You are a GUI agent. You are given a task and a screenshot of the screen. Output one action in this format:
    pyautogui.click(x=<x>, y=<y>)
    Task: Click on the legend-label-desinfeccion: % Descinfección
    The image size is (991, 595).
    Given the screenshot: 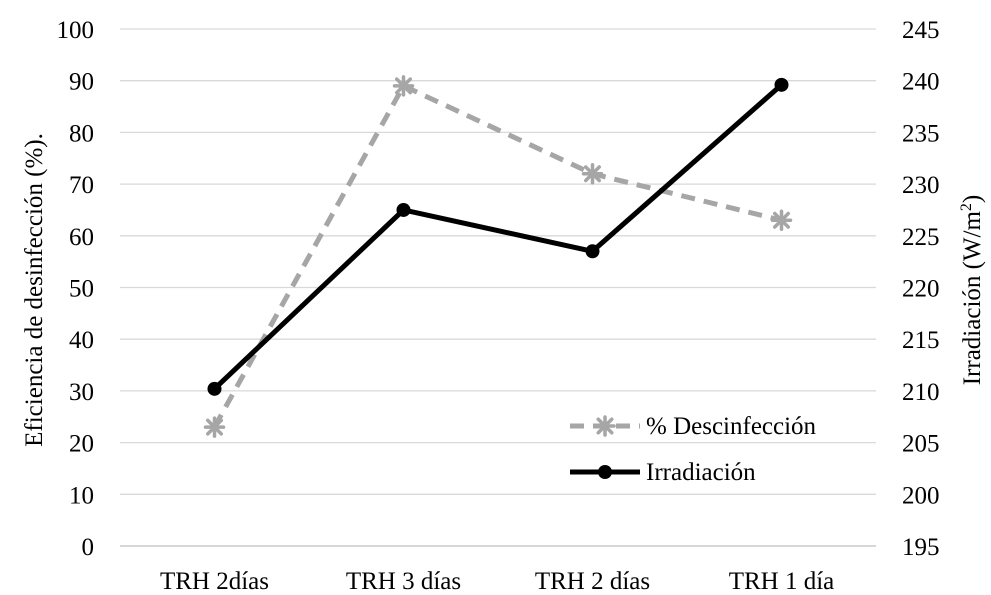 What is the action you would take?
    pyautogui.click(x=731, y=426)
    